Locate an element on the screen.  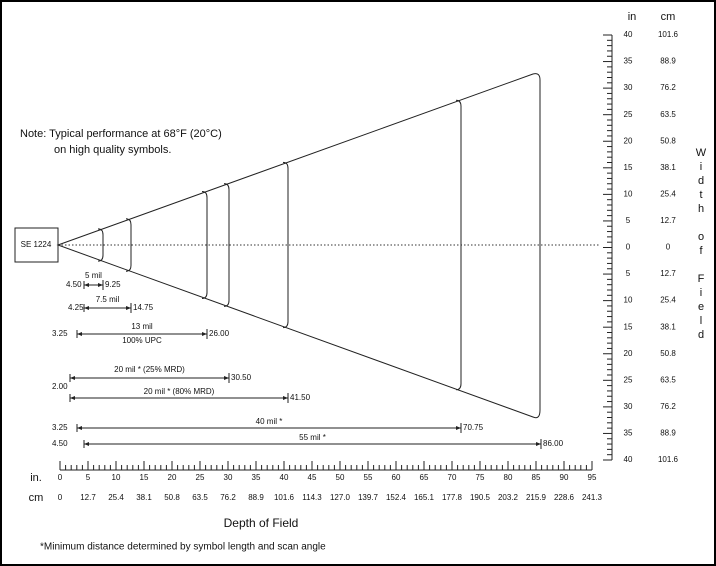
y-unit-cm: cm is located at coordinates (668, 17).